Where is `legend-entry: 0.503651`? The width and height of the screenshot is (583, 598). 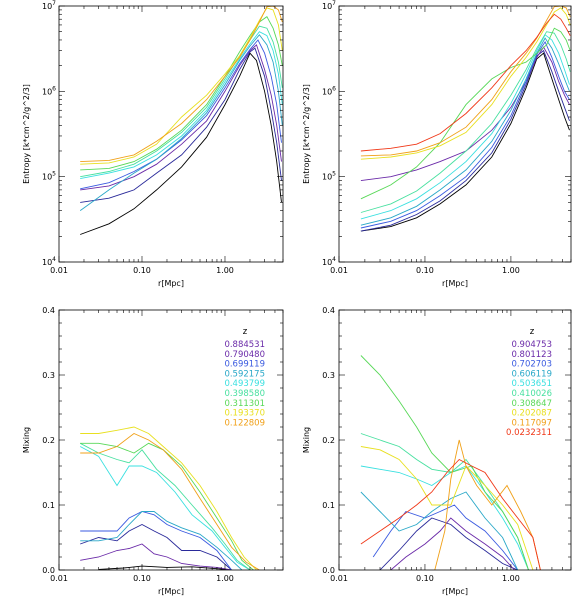
legend-entry: 0.503651 is located at coordinates (531, 384).